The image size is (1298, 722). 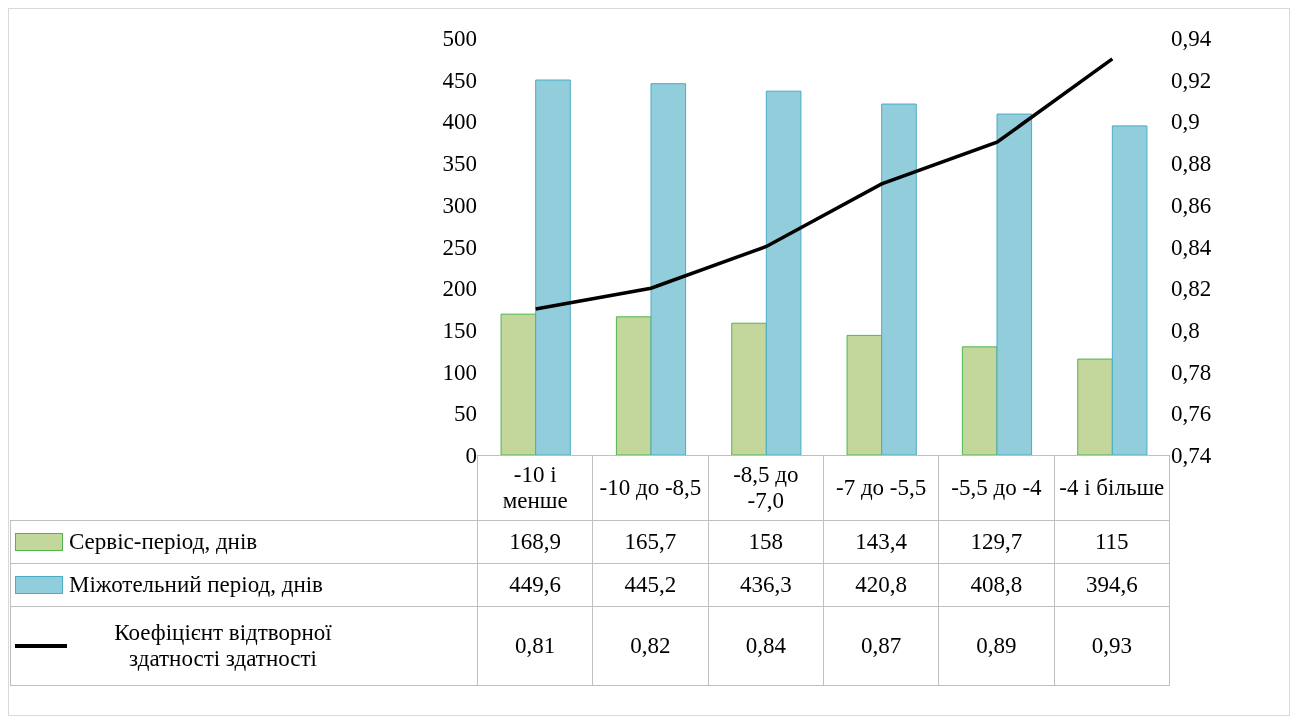 What do you see at coordinates (1112, 646) in the screenshot?
I see `data-label: 0,93` at bounding box center [1112, 646].